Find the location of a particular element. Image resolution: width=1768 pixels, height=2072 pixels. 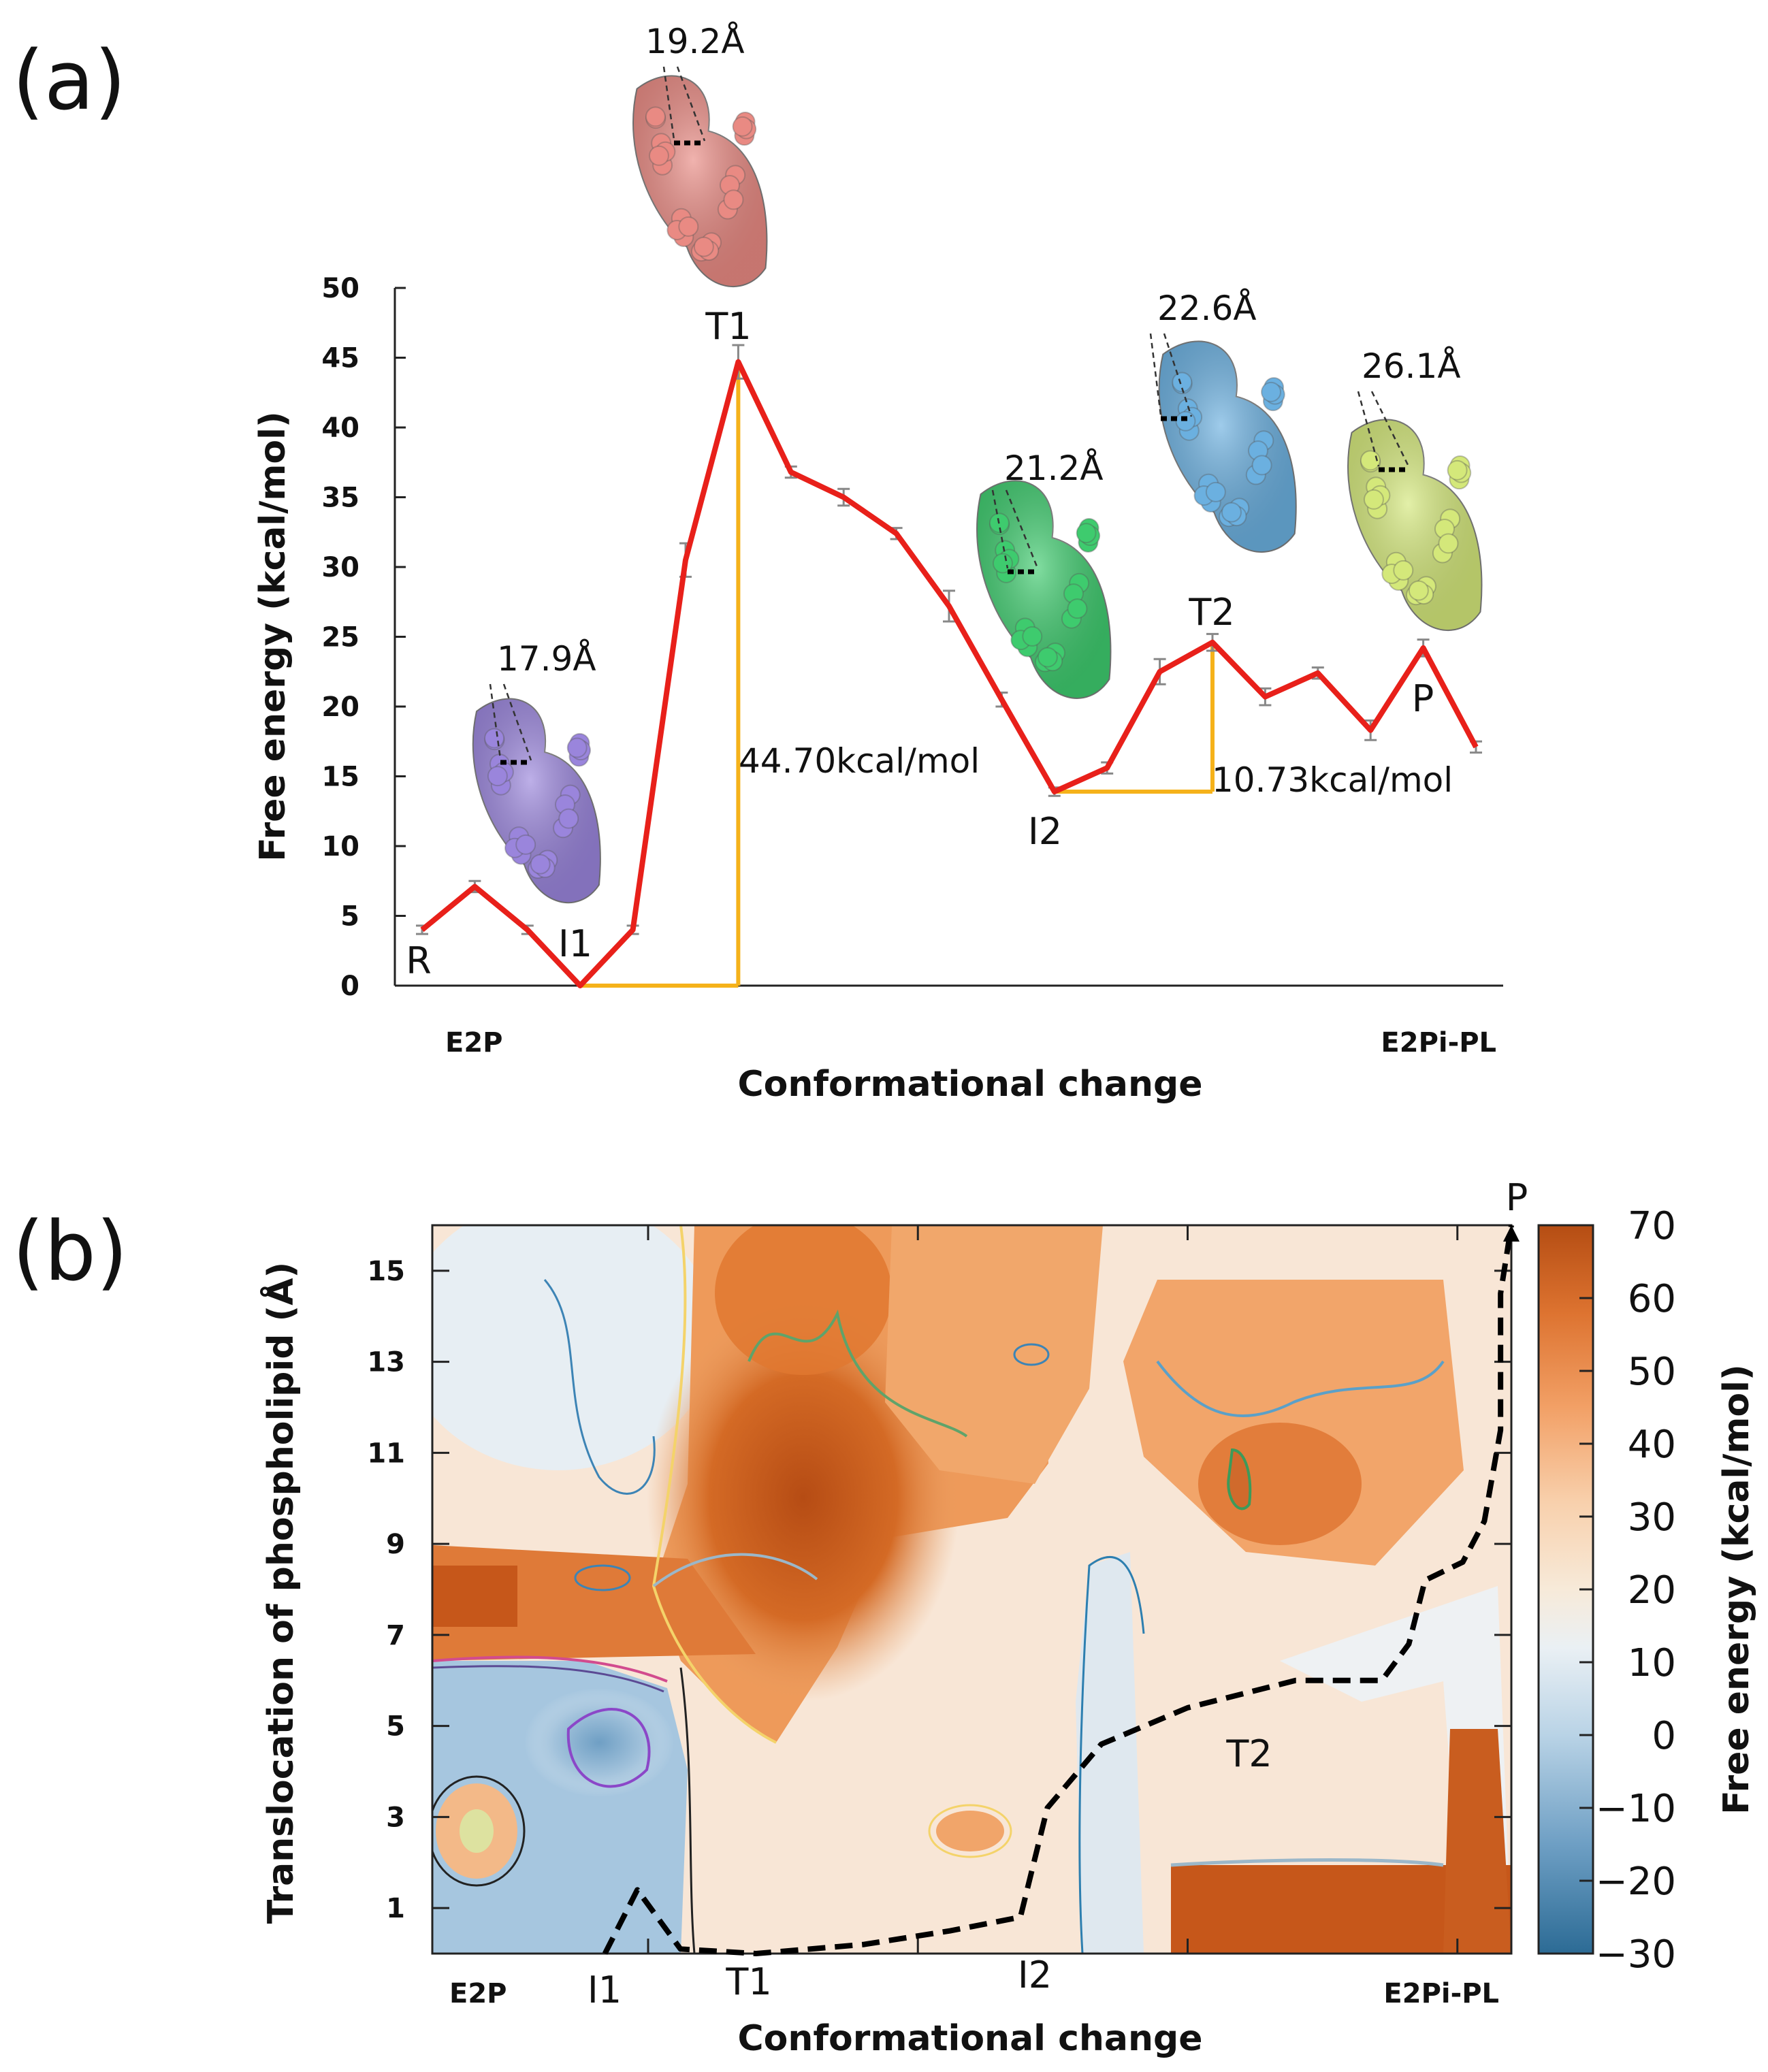

b-y-tick-label: 15 is located at coordinates (386, 1271).